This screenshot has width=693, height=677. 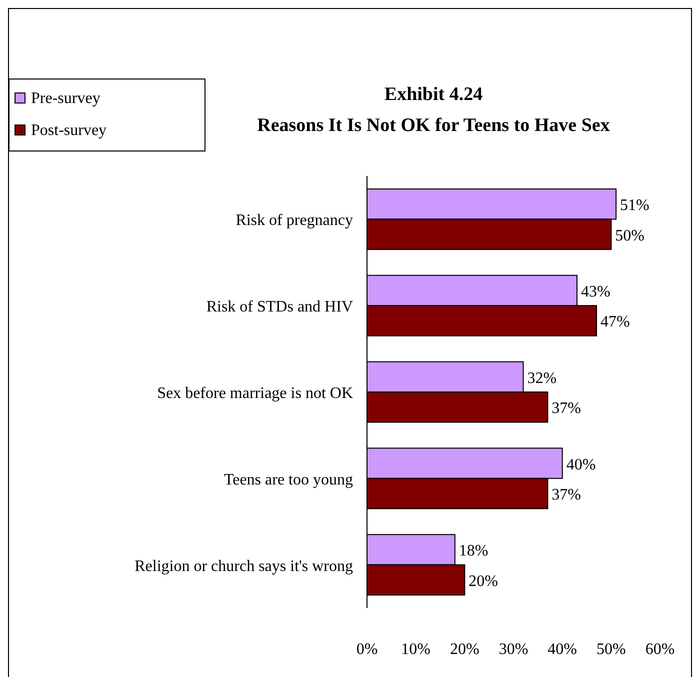 What do you see at coordinates (513, 649) in the screenshot?
I see `x-tick-label: 30%` at bounding box center [513, 649].